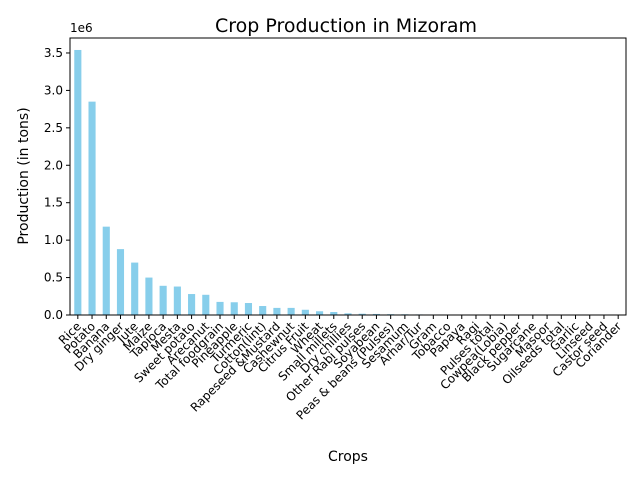 The image size is (640, 480). What do you see at coordinates (53, 240) in the screenshot?
I see `y-tick-label: 1.0` at bounding box center [53, 240].